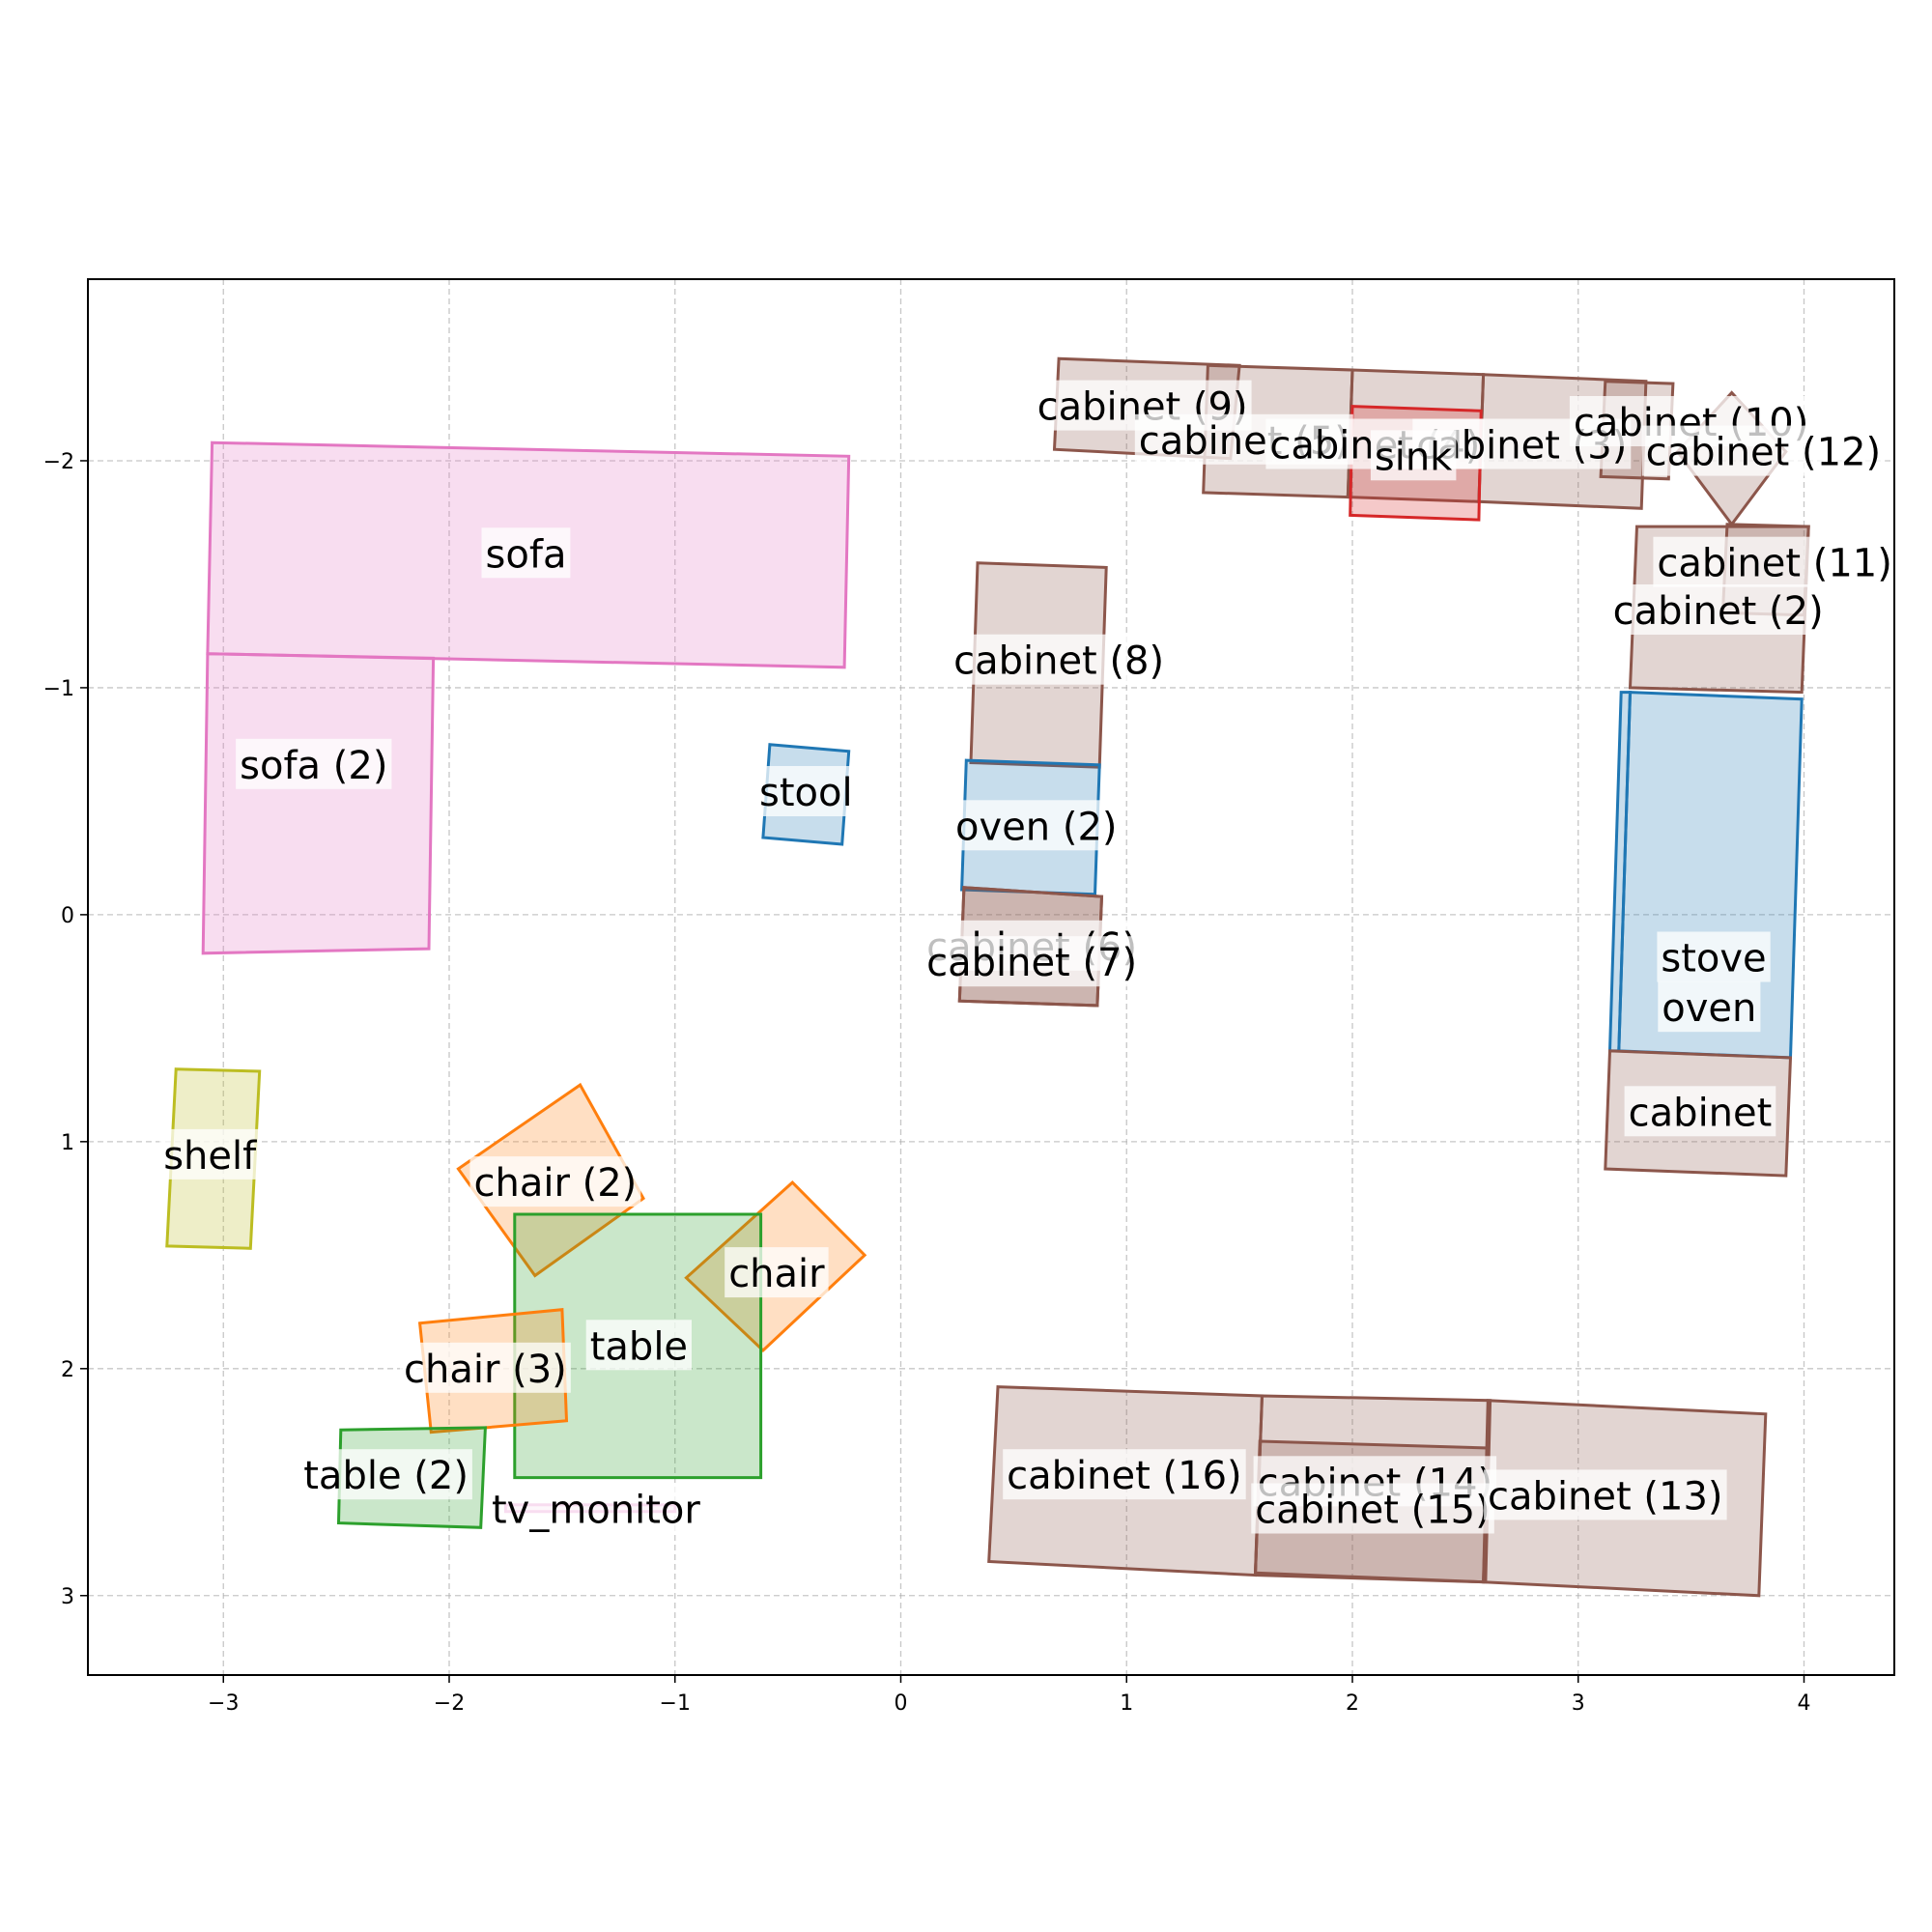 This screenshot has width=1932, height=1932. What do you see at coordinates (596, 1511) in the screenshot?
I see `tv-monitor-label: tv_monitor` at bounding box center [596, 1511].